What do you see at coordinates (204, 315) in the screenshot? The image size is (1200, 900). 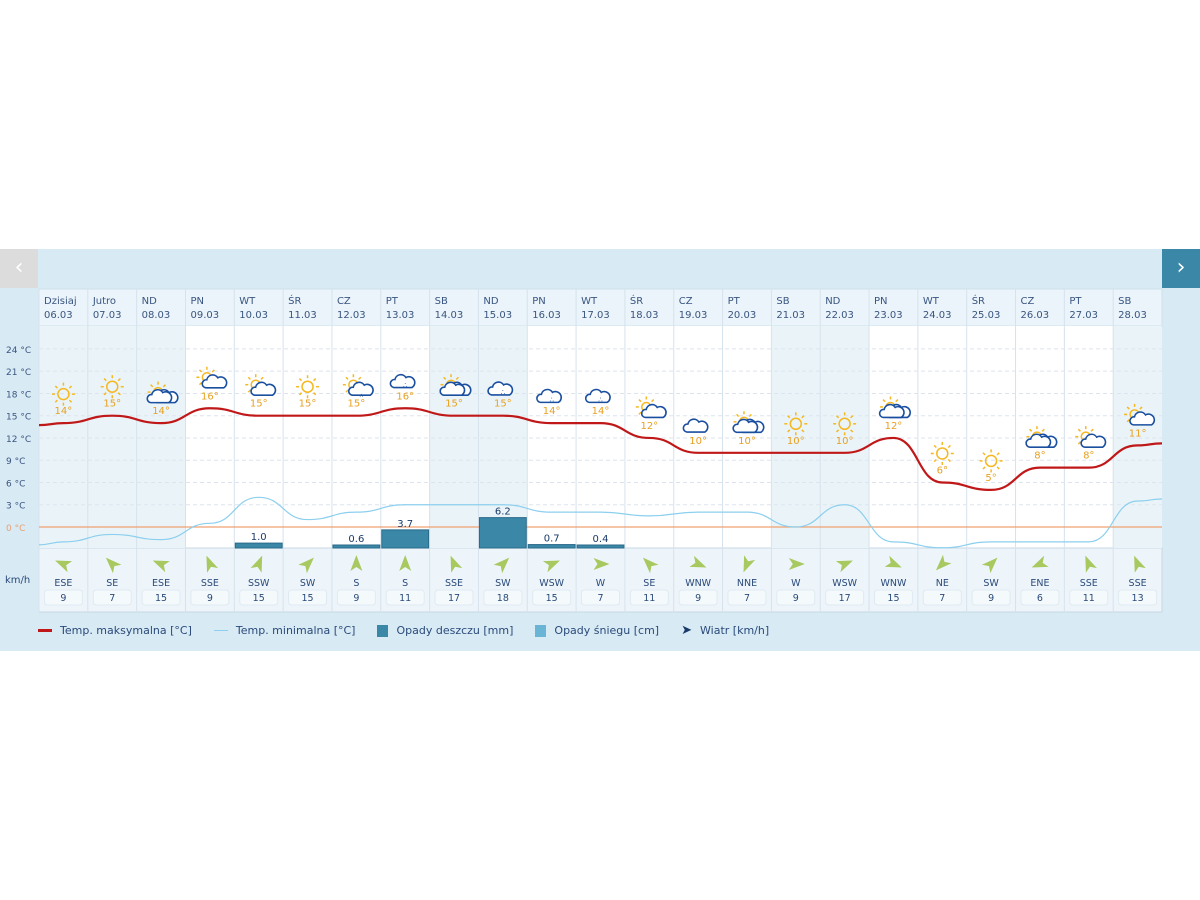 I see `day-date: 09.03` at bounding box center [204, 315].